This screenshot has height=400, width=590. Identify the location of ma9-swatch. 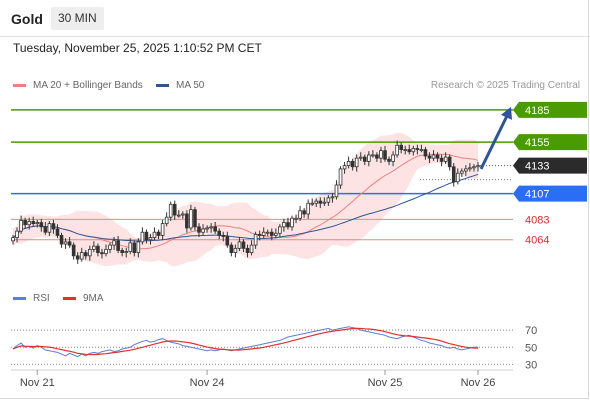
(69, 298).